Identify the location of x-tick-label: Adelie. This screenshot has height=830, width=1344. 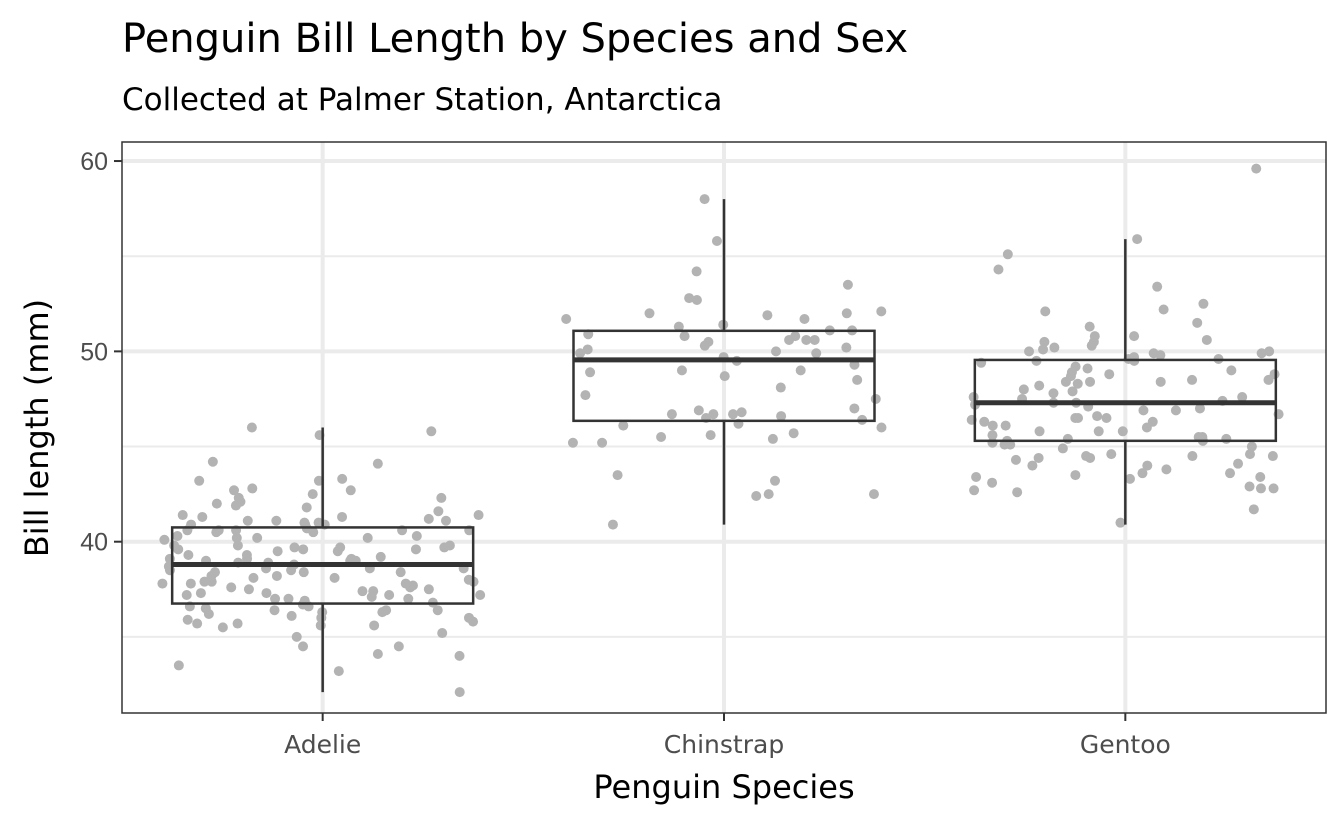
(322, 744).